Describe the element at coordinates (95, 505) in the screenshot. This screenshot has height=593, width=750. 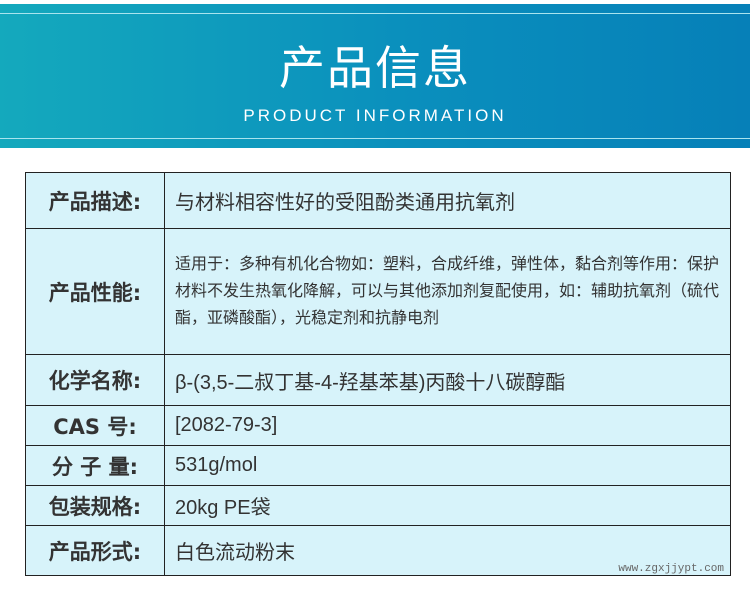
I see `row-label: 包装规格:` at that location.